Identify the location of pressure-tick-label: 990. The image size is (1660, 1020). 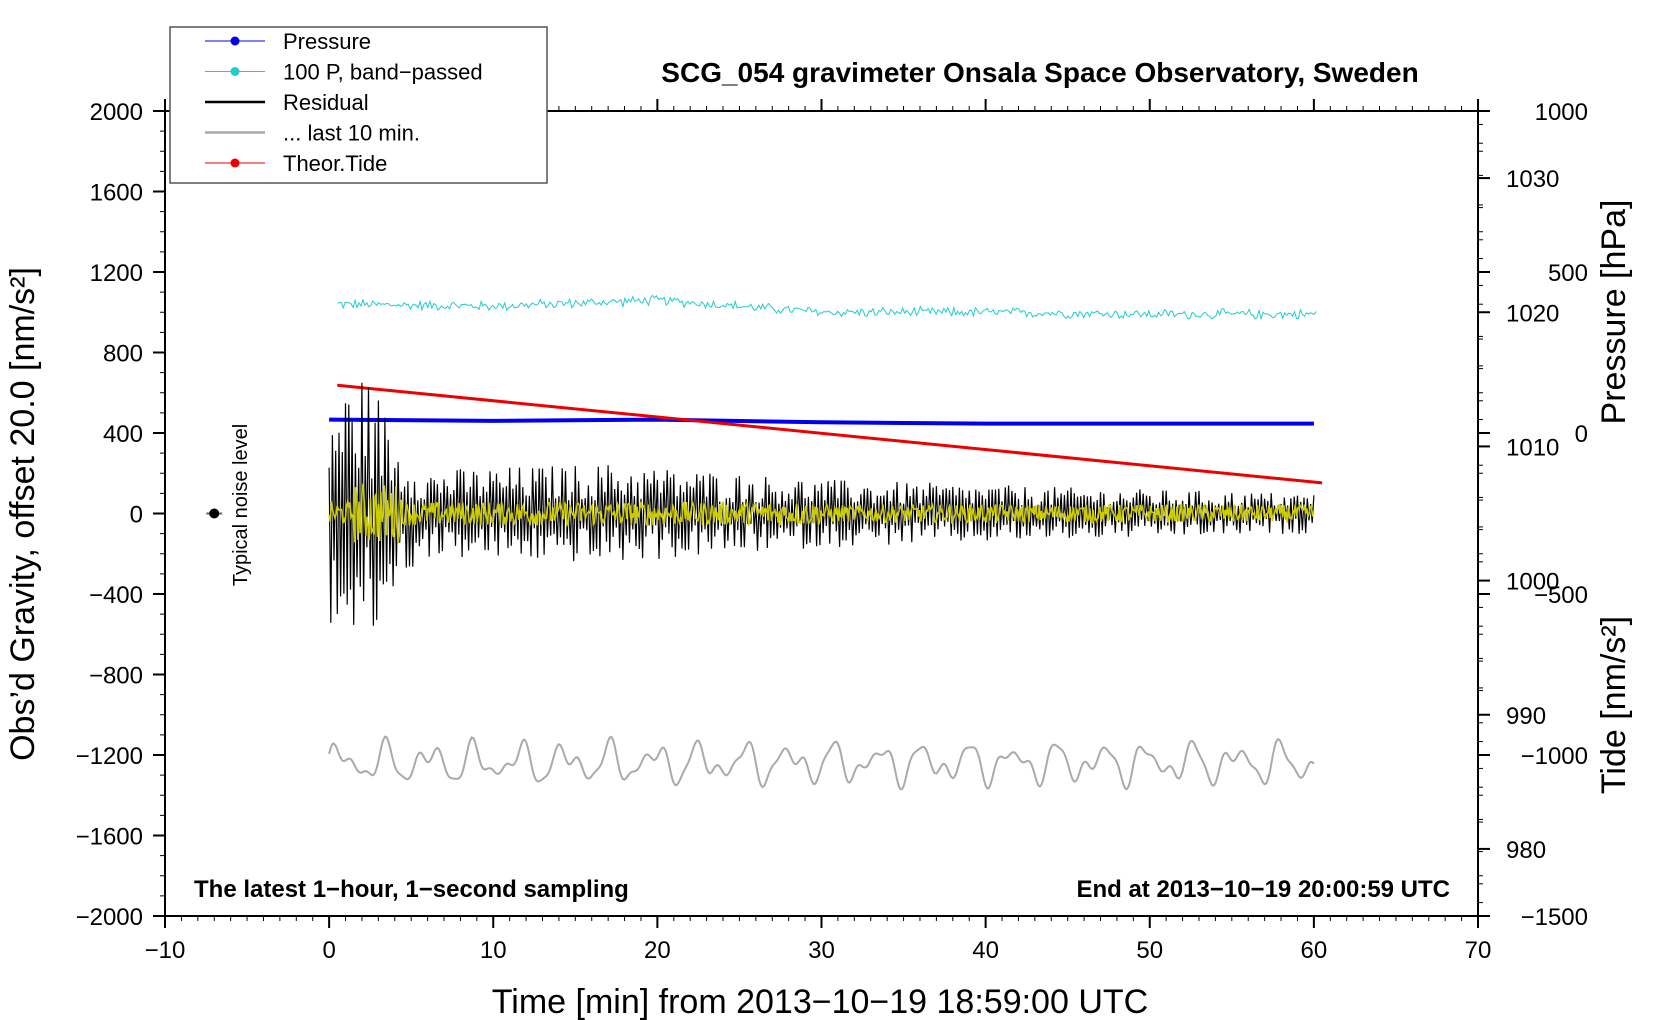
(1526, 716).